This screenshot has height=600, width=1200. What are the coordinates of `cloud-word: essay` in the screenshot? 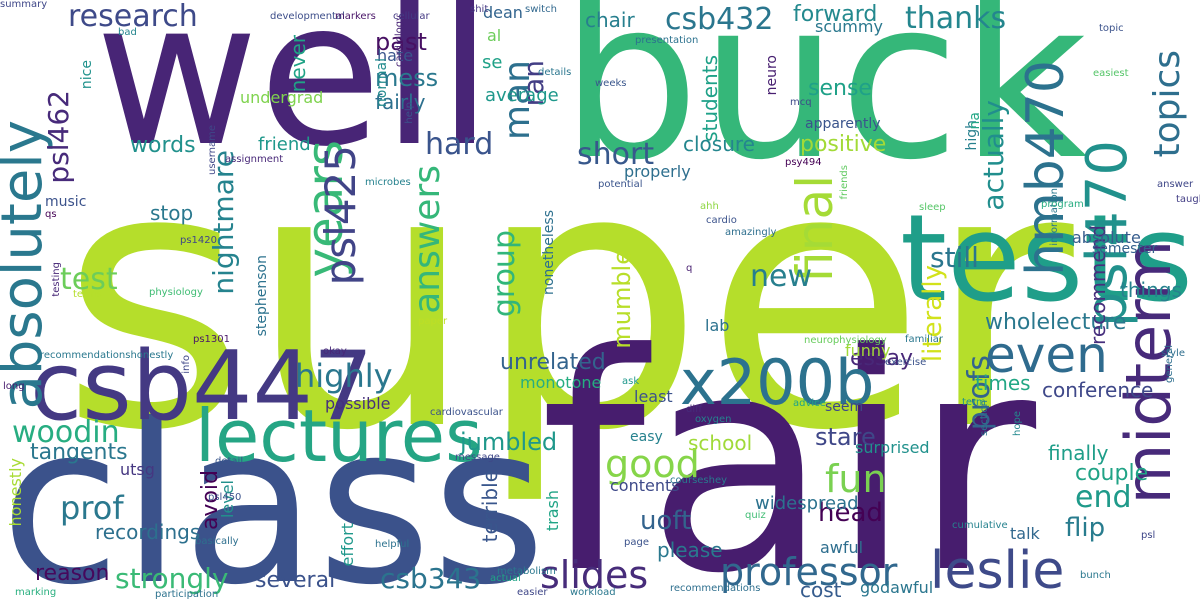 It's located at (881, 358).